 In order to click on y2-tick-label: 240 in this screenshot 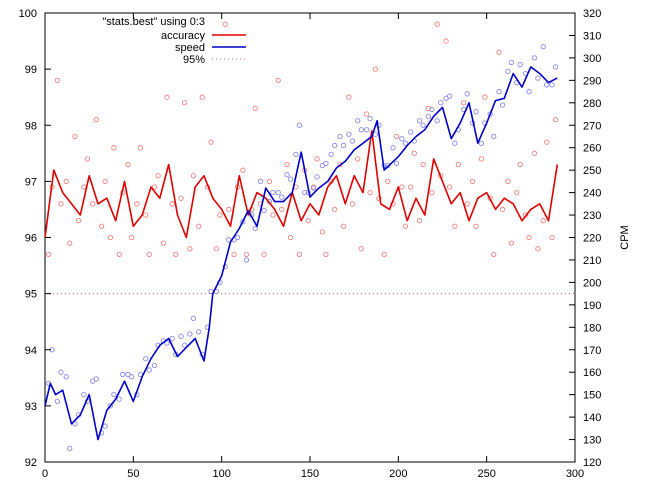, I will do `click(592, 194)`.